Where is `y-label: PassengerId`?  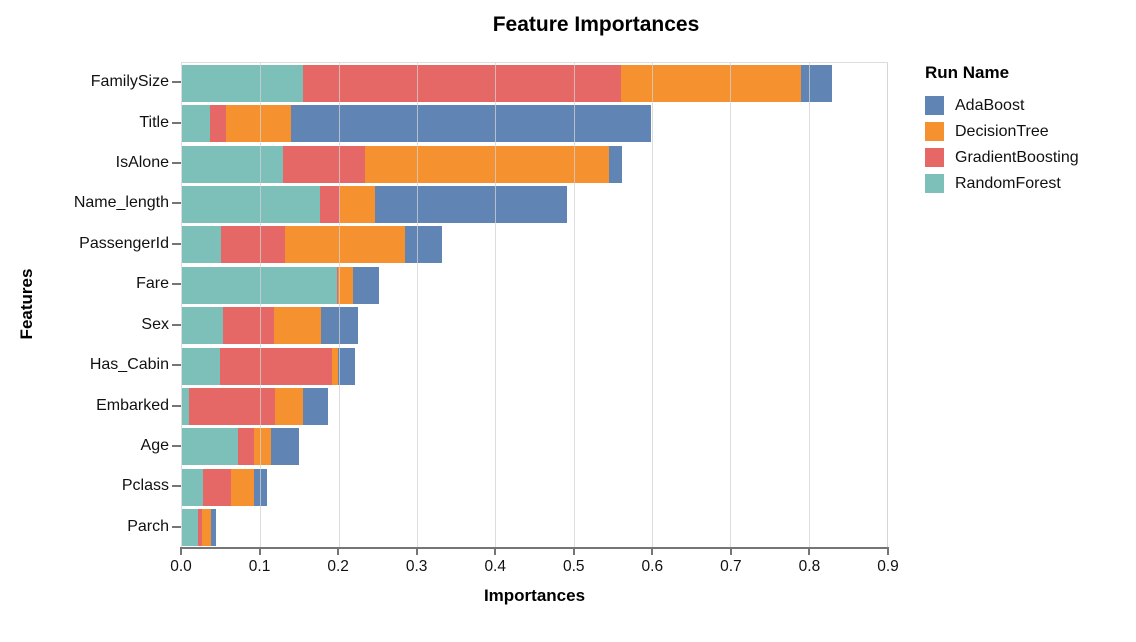
y-label: PassengerId is located at coordinates (124, 243).